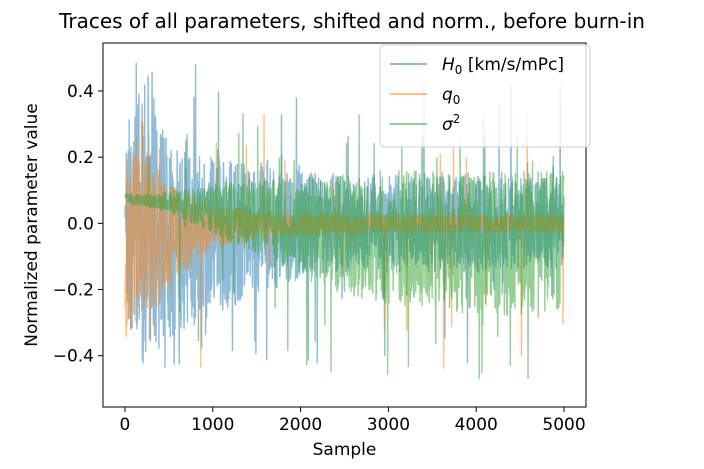 The image size is (704, 469). What do you see at coordinates (73, 357) in the screenshot?
I see `y-tick-label: −0.4` at bounding box center [73, 357].